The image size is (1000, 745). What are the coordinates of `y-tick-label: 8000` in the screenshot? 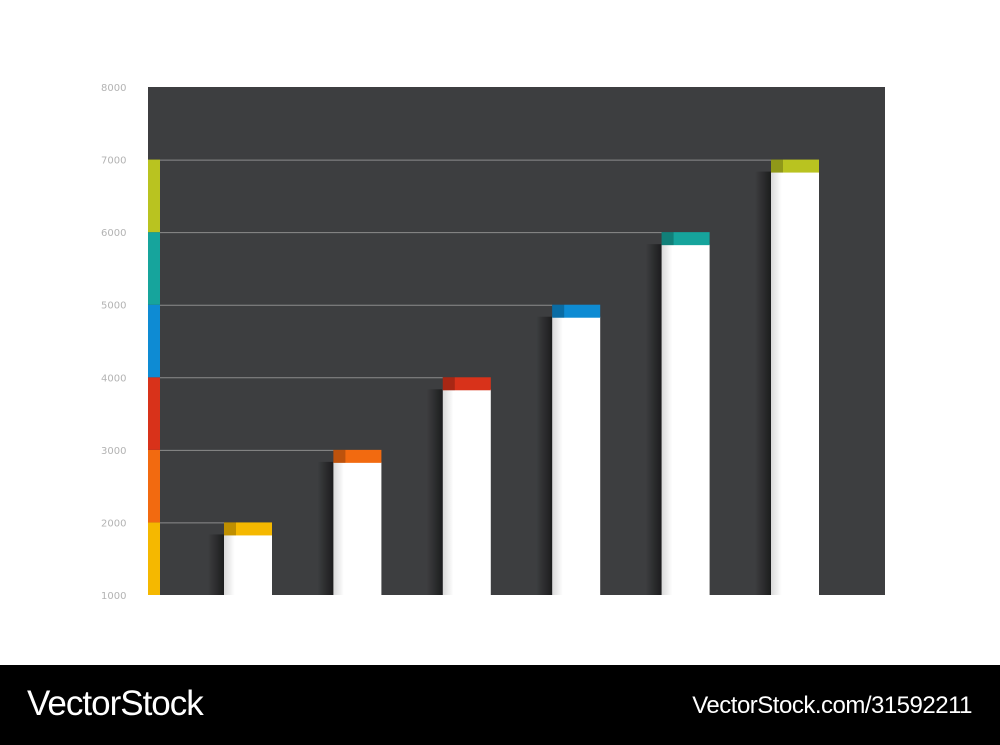 It's located at (113, 88).